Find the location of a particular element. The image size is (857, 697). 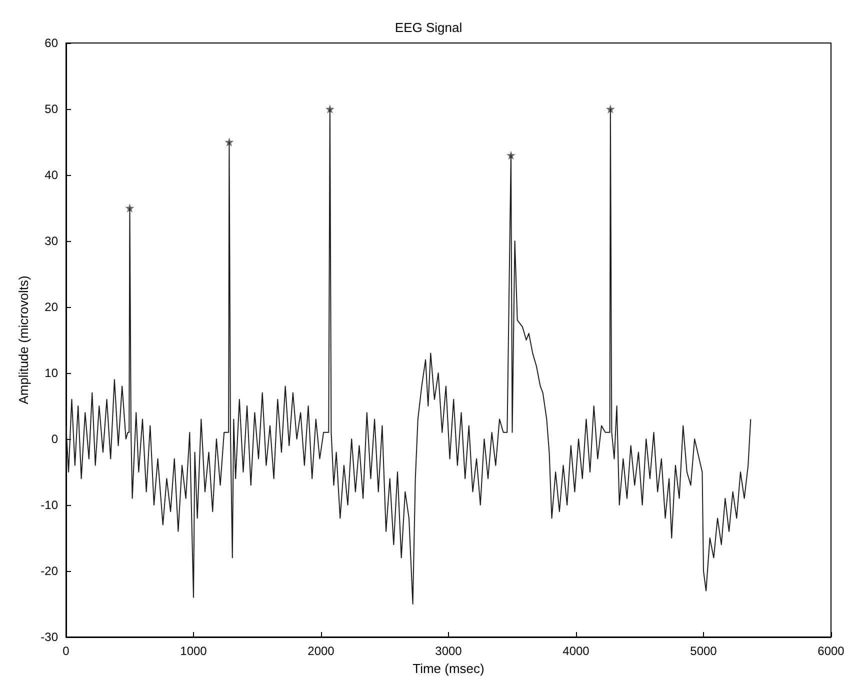

y-tick-label: -30 is located at coordinates (49, 637).